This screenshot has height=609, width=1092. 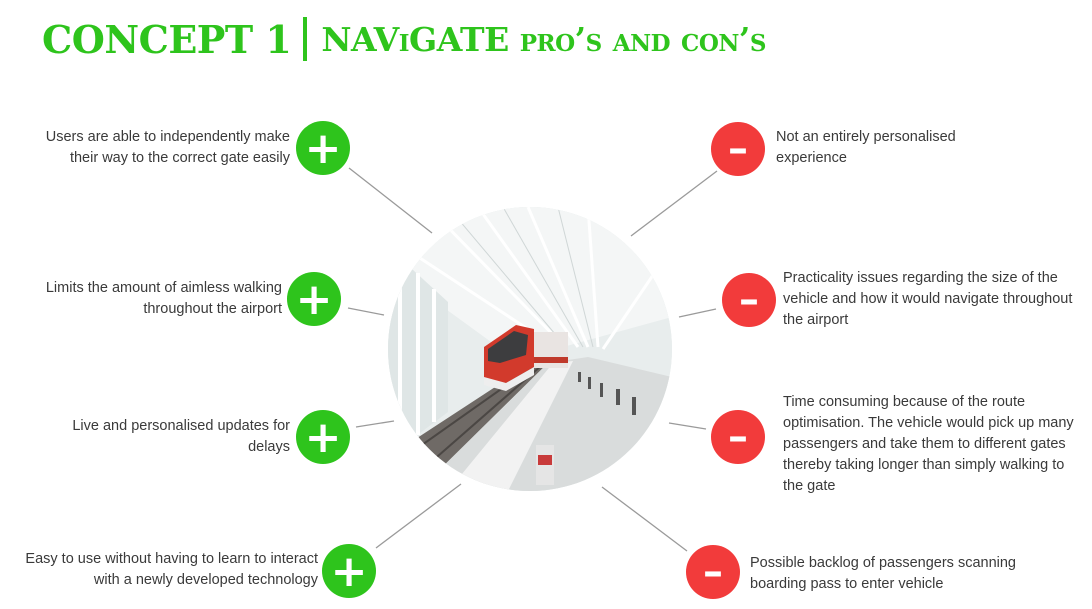 What do you see at coordinates (738, 149) in the screenshot?
I see `con-1-minus-icon: –` at bounding box center [738, 149].